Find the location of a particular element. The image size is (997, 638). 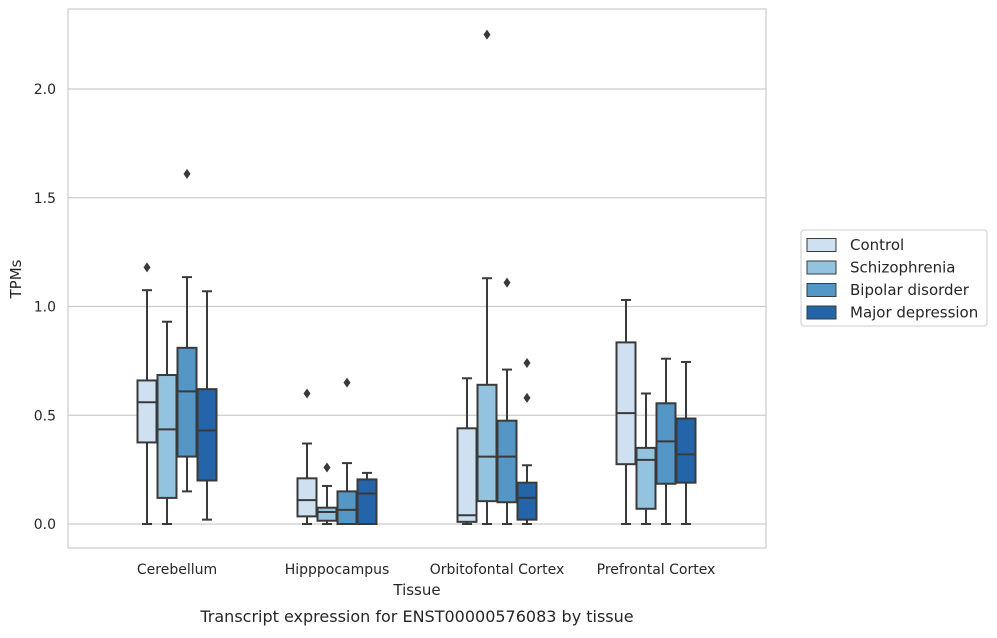

y-tick-label: 0.5 is located at coordinates (45, 416).